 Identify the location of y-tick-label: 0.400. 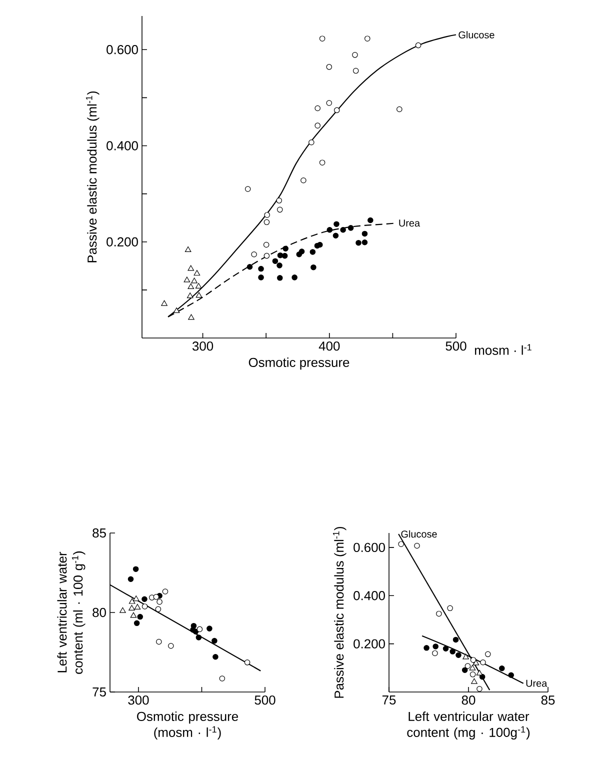
(122, 145).